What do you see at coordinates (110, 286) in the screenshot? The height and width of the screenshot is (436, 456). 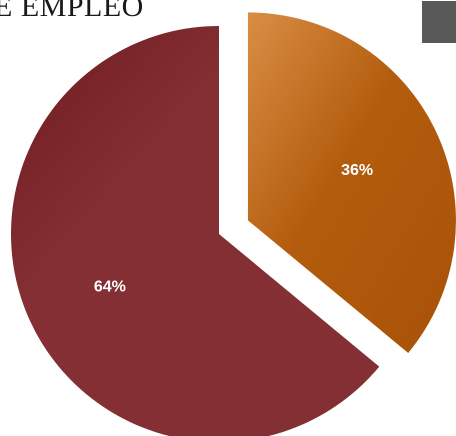 I see `slice-label-64: 64%` at bounding box center [110, 286].